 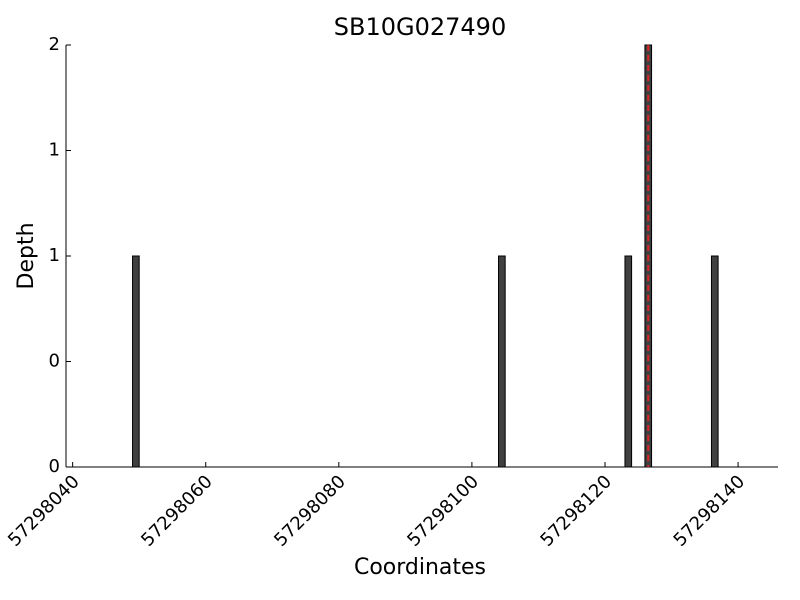 What do you see at coordinates (576, 511) in the screenshot?
I see `x-tick-label: 57298120` at bounding box center [576, 511].